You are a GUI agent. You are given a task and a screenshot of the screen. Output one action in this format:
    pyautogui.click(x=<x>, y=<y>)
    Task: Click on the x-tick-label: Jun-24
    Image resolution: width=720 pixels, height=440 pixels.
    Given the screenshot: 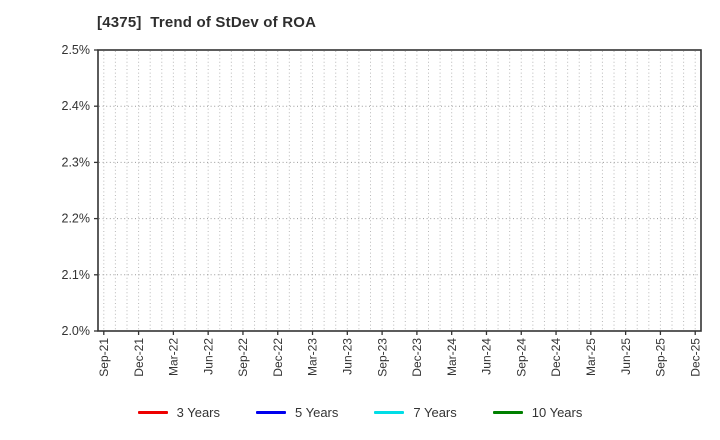 What is the action you would take?
    pyautogui.click(x=487, y=356)
    